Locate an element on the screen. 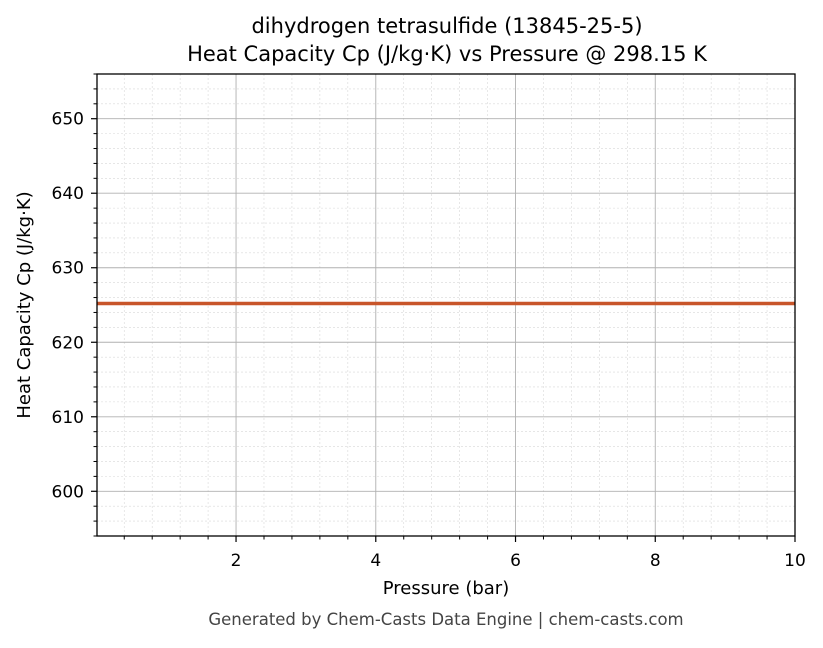 This screenshot has height=648, width=823. x-tick-label: 6 is located at coordinates (515, 561).